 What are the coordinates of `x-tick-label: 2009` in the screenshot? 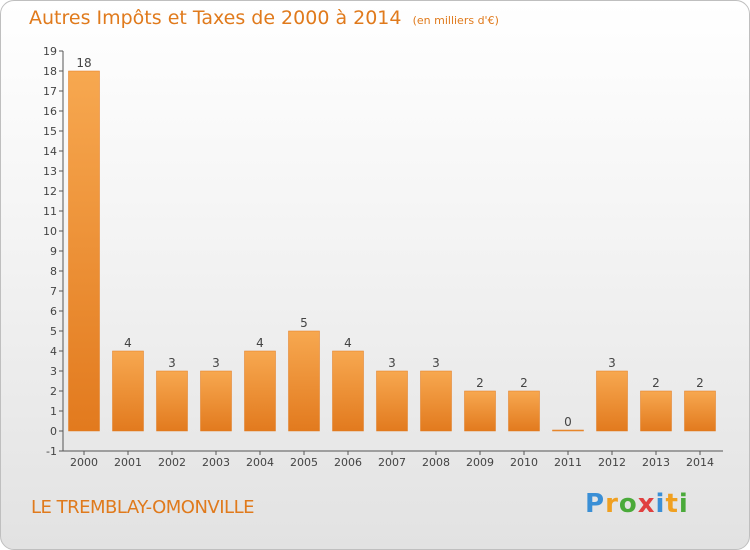 It's located at (480, 462).